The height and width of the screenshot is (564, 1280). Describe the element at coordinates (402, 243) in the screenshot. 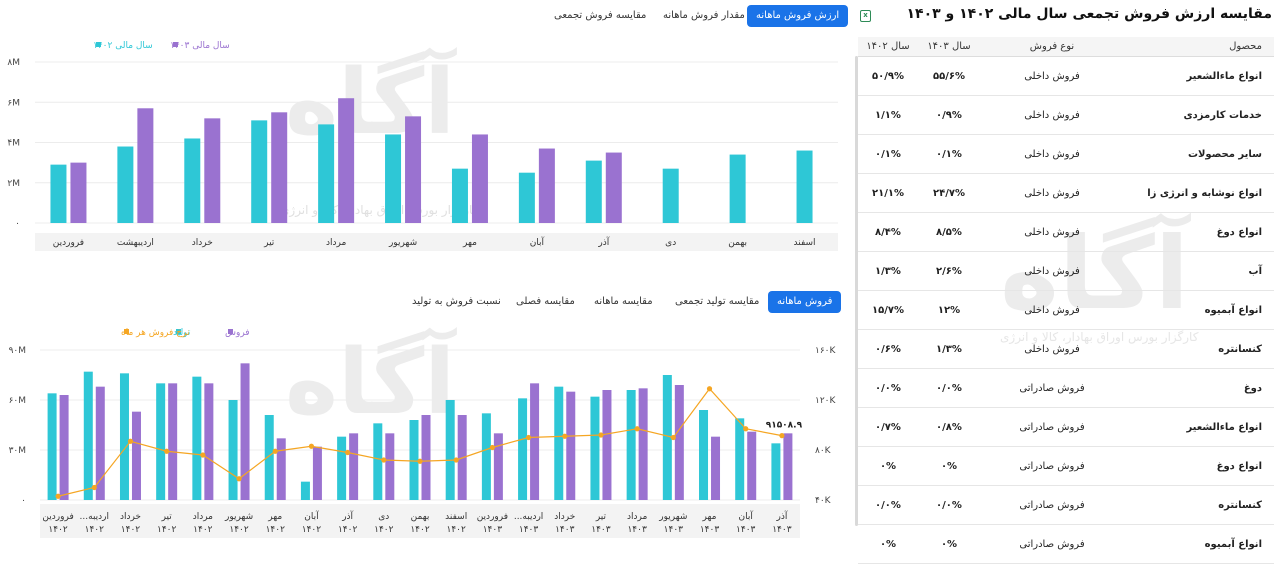

I see `x-tick-label: شهریور` at that location.